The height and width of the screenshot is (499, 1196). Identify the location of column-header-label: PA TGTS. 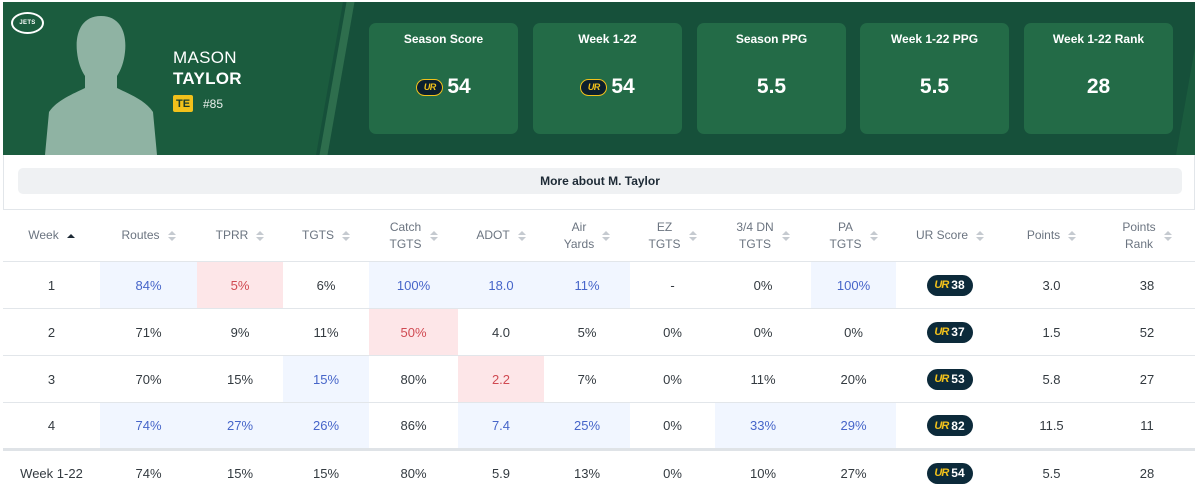
(846, 236).